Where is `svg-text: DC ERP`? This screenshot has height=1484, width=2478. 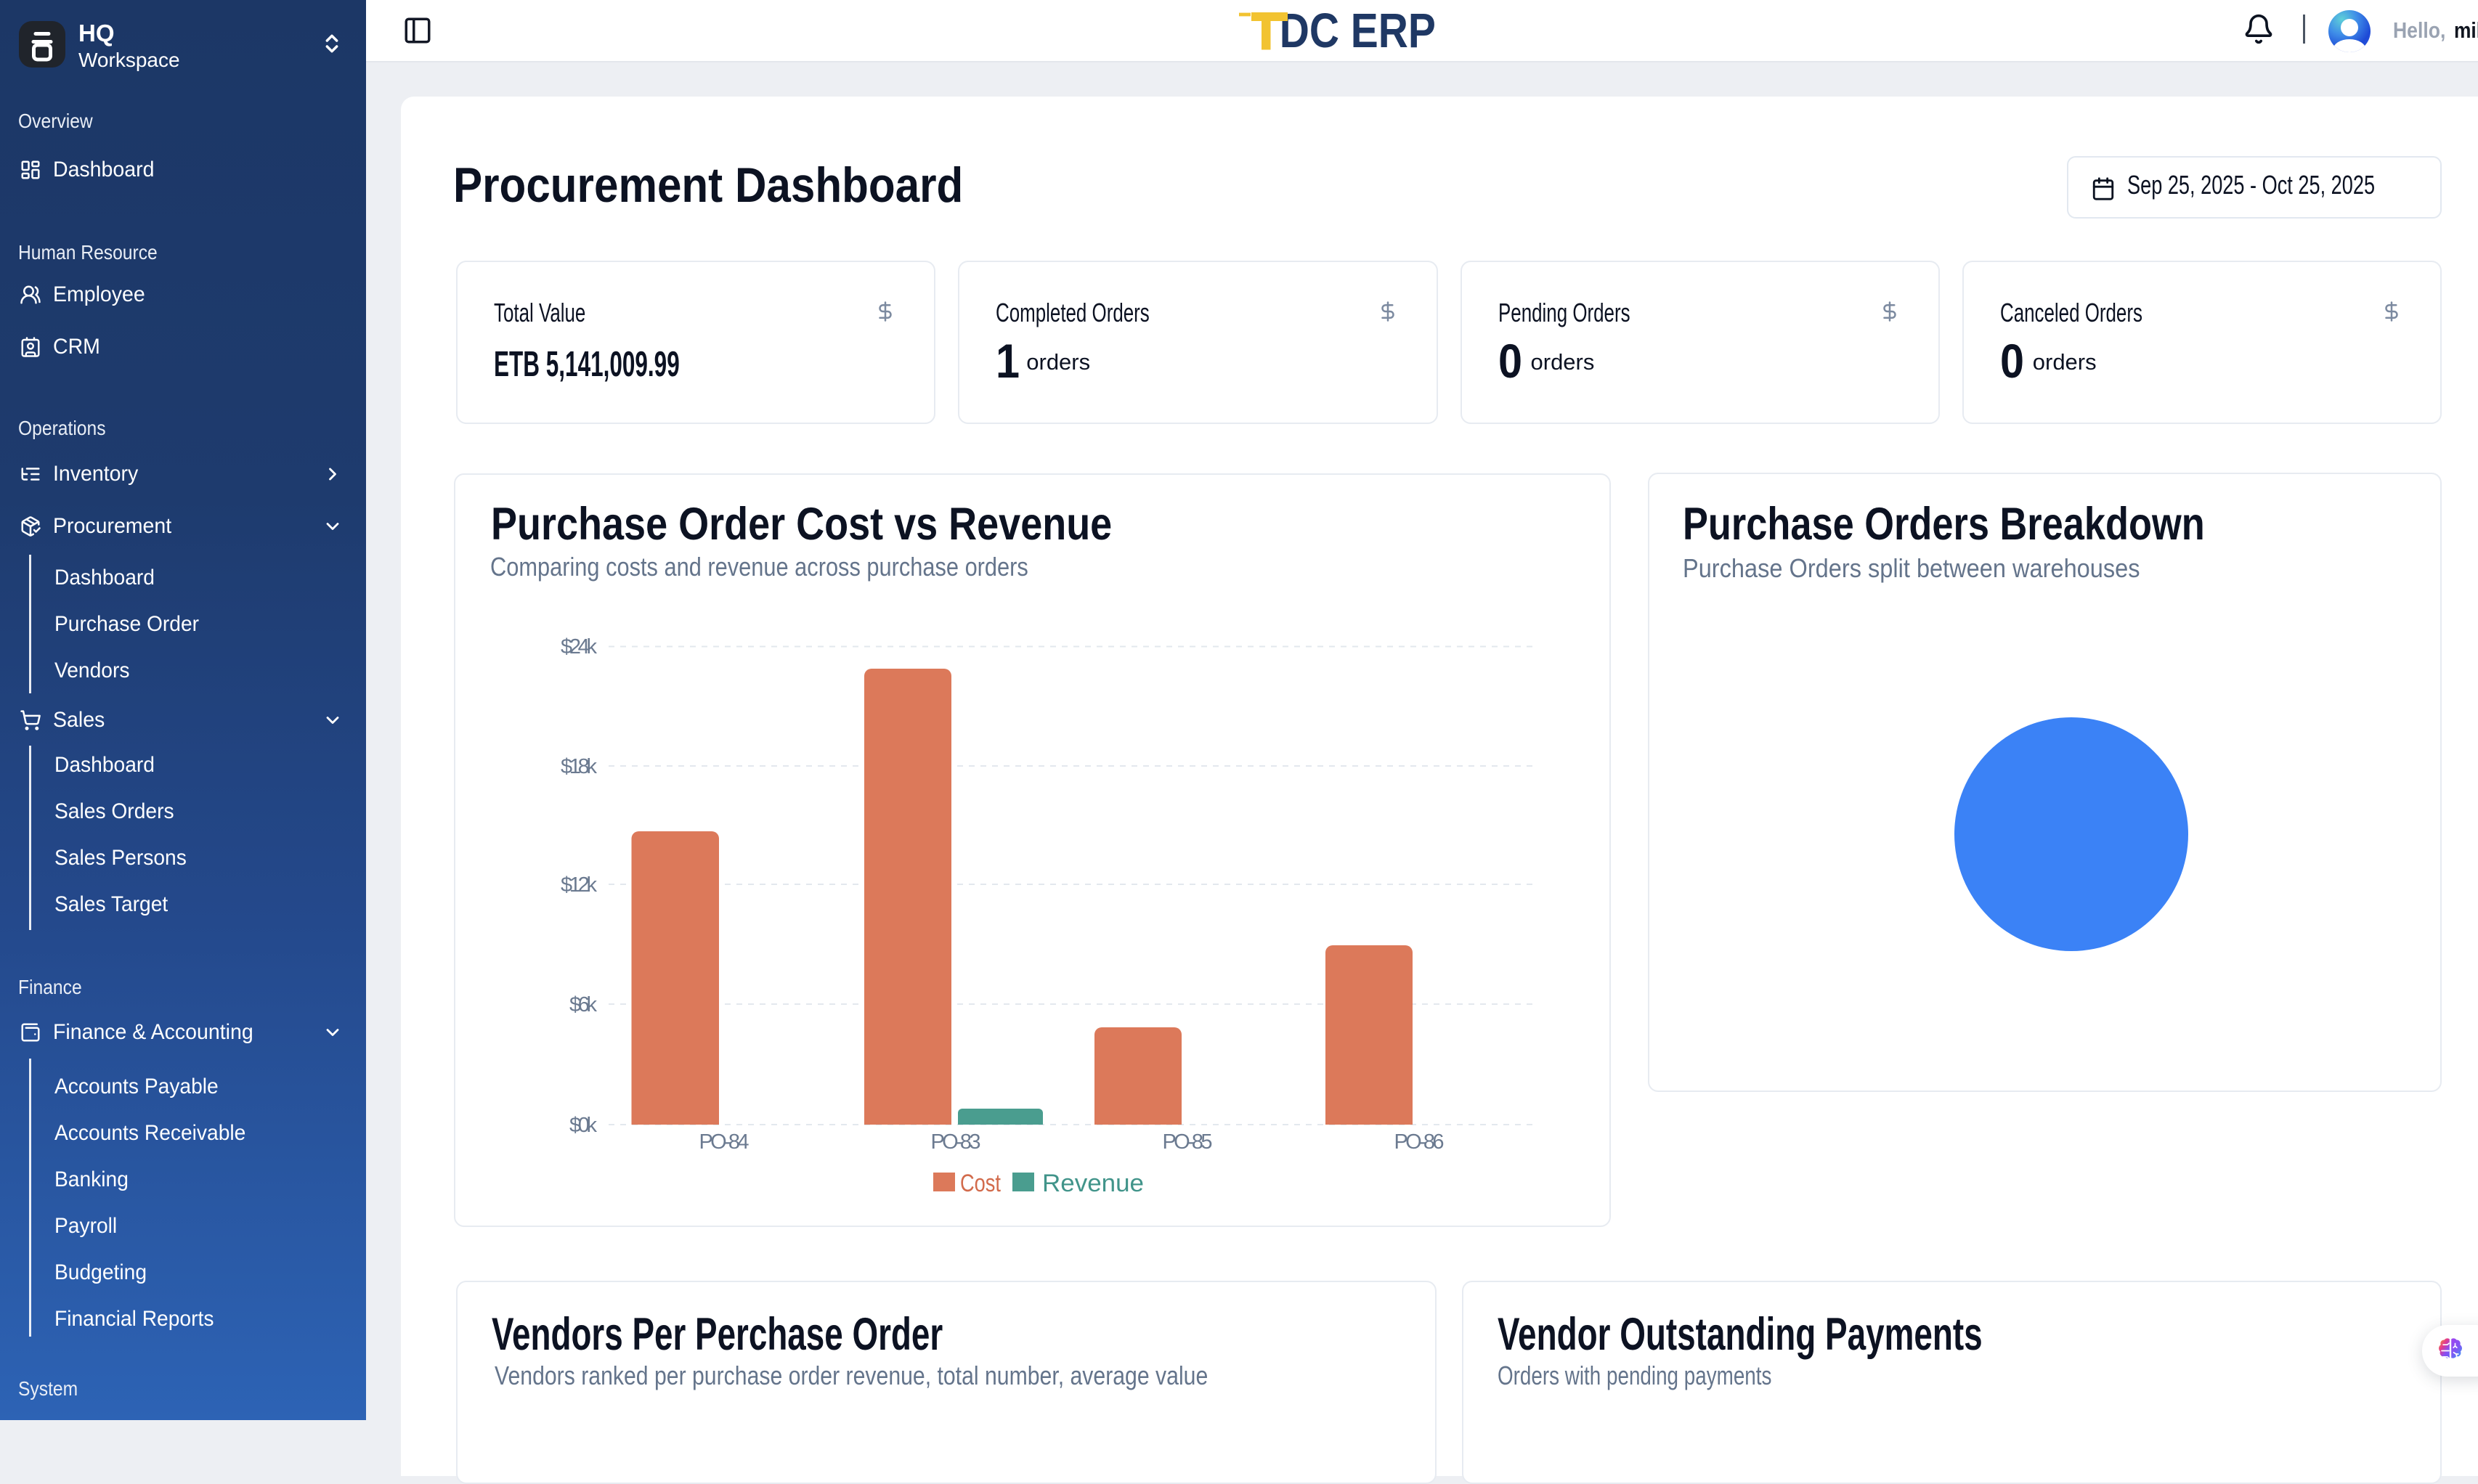
svg-text: DC ERP is located at coordinates (1358, 31).